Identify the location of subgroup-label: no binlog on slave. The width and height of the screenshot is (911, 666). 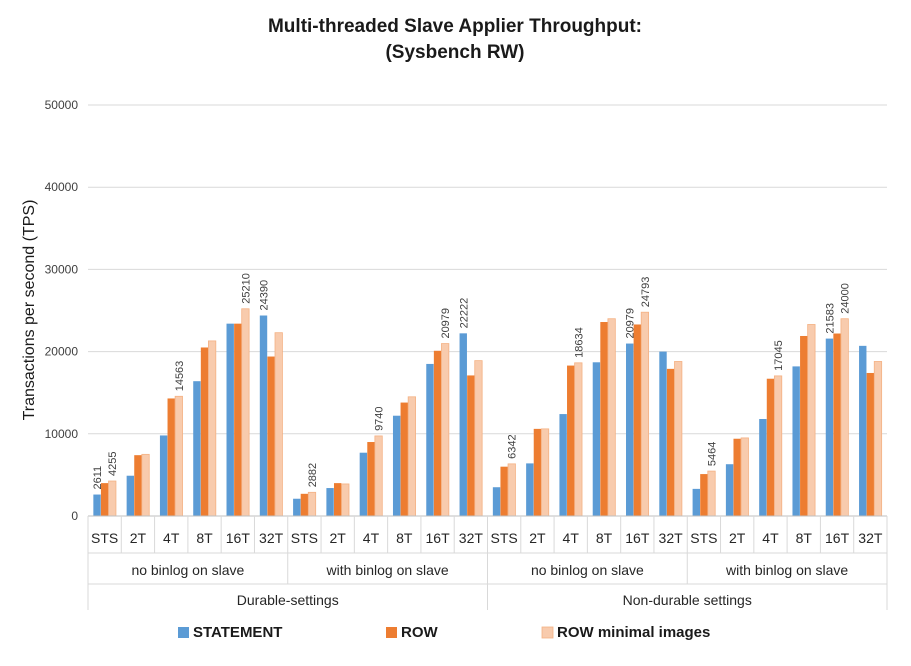
(187, 570).